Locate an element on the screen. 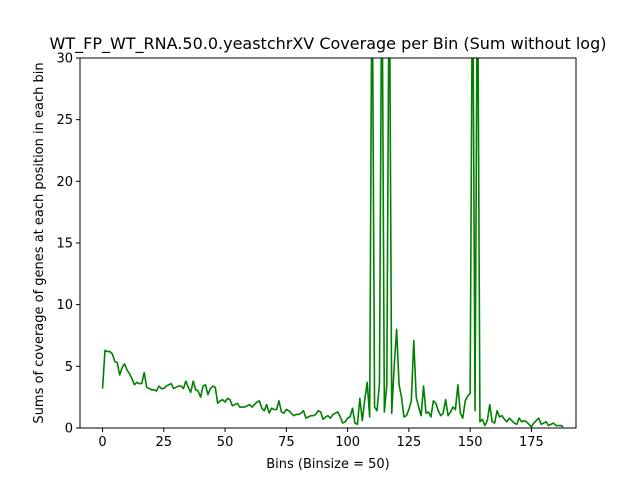 The image size is (640, 484). y-tick-label: 25 is located at coordinates (64, 120).